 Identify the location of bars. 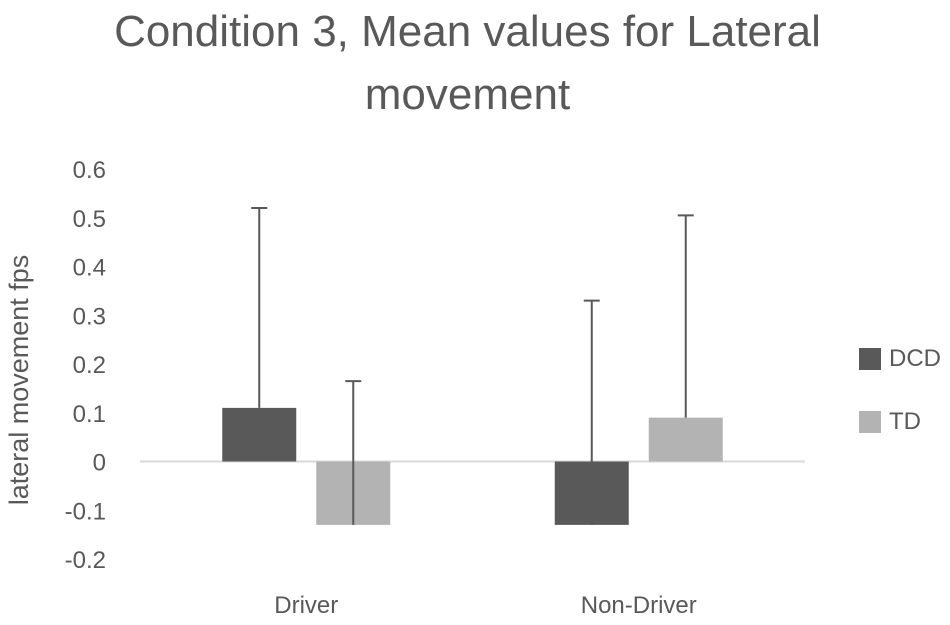
(472, 466).